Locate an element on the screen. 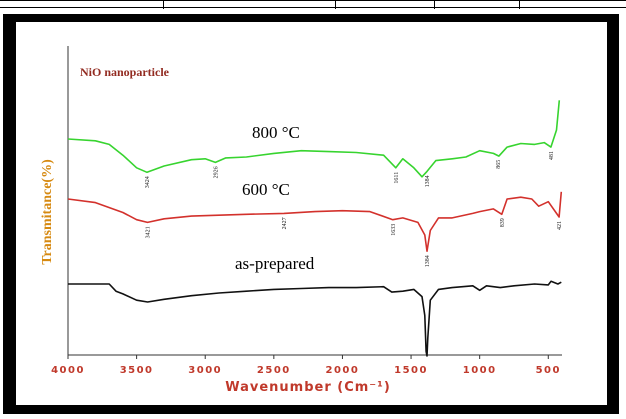 The width and height of the screenshot is (626, 419). series-label-600: 600 °C is located at coordinates (266, 189).